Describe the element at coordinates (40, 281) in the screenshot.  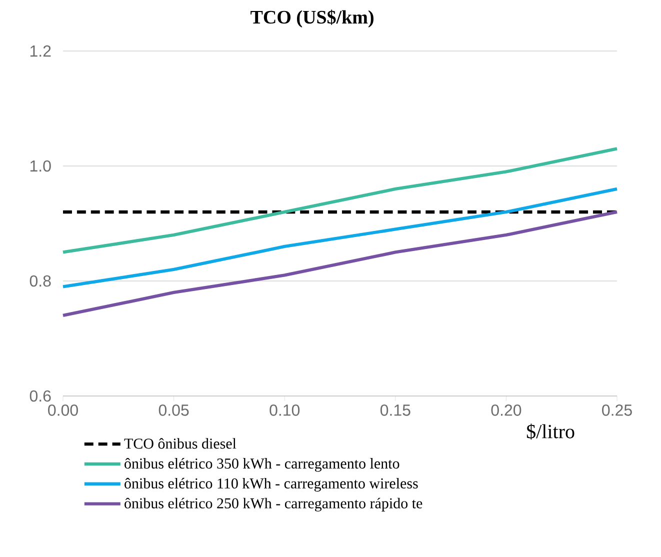
I see `y-tick-label: 0.8` at that location.